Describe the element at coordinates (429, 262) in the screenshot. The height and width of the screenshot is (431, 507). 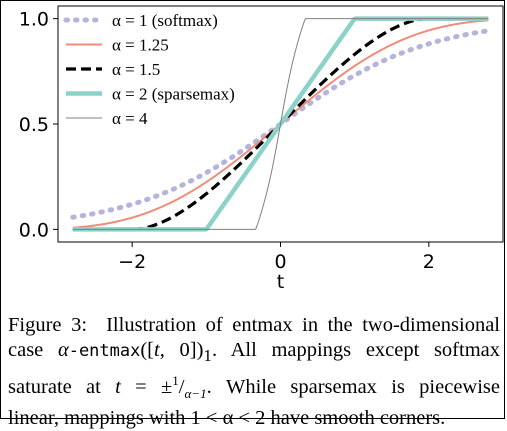
I see `x-tick-label: 2` at that location.